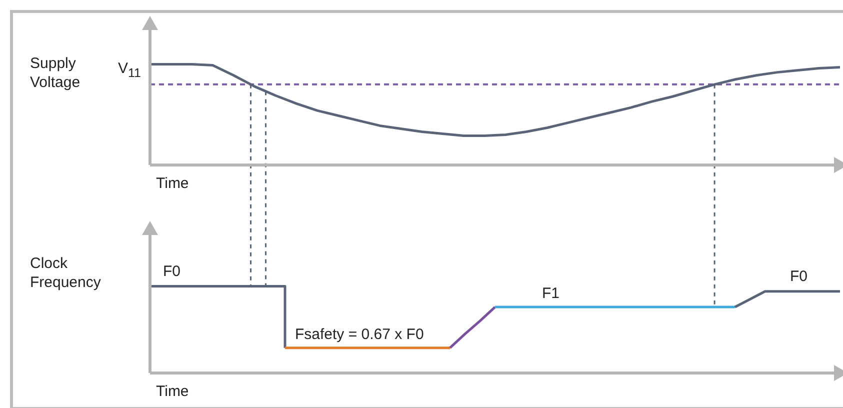 The height and width of the screenshot is (408, 843). What do you see at coordinates (359, 334) in the screenshot?
I see `annotation: Fsafety = 0.67 x F0` at bounding box center [359, 334].